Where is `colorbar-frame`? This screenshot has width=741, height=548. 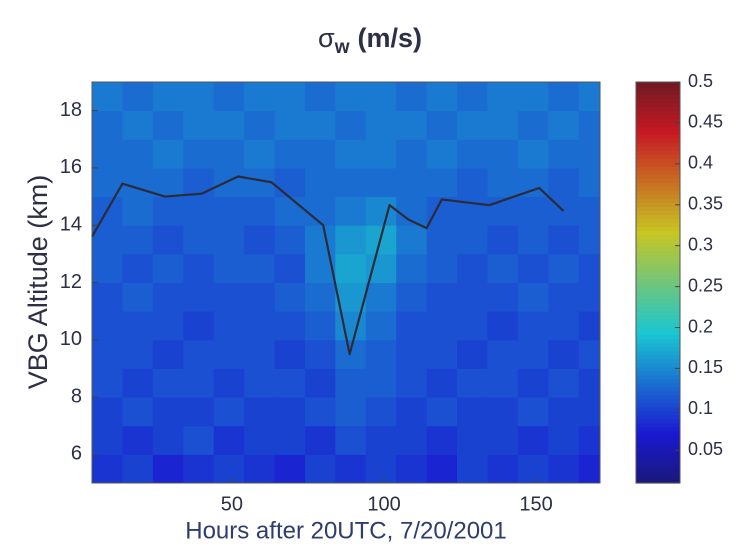 colorbar-frame is located at coordinates (658, 282).